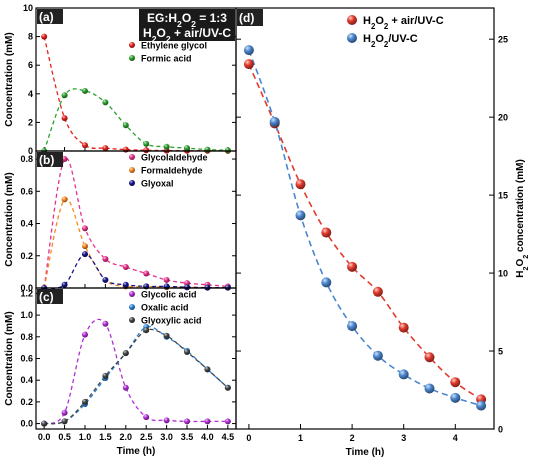 The height and width of the screenshot is (467, 550). I want to click on x-tick-label: 4.5, so click(228, 437).